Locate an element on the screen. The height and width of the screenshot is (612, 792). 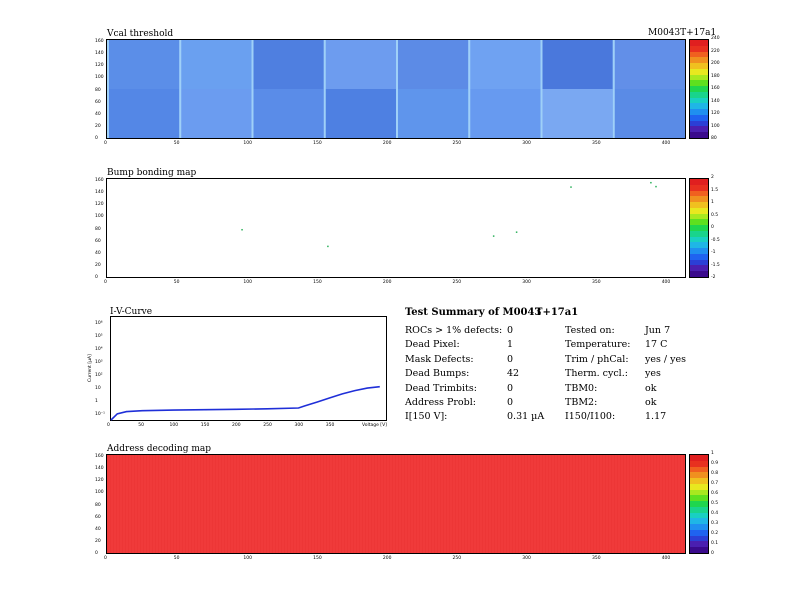
address-y-tick: 60 is located at coordinates (98, 517).